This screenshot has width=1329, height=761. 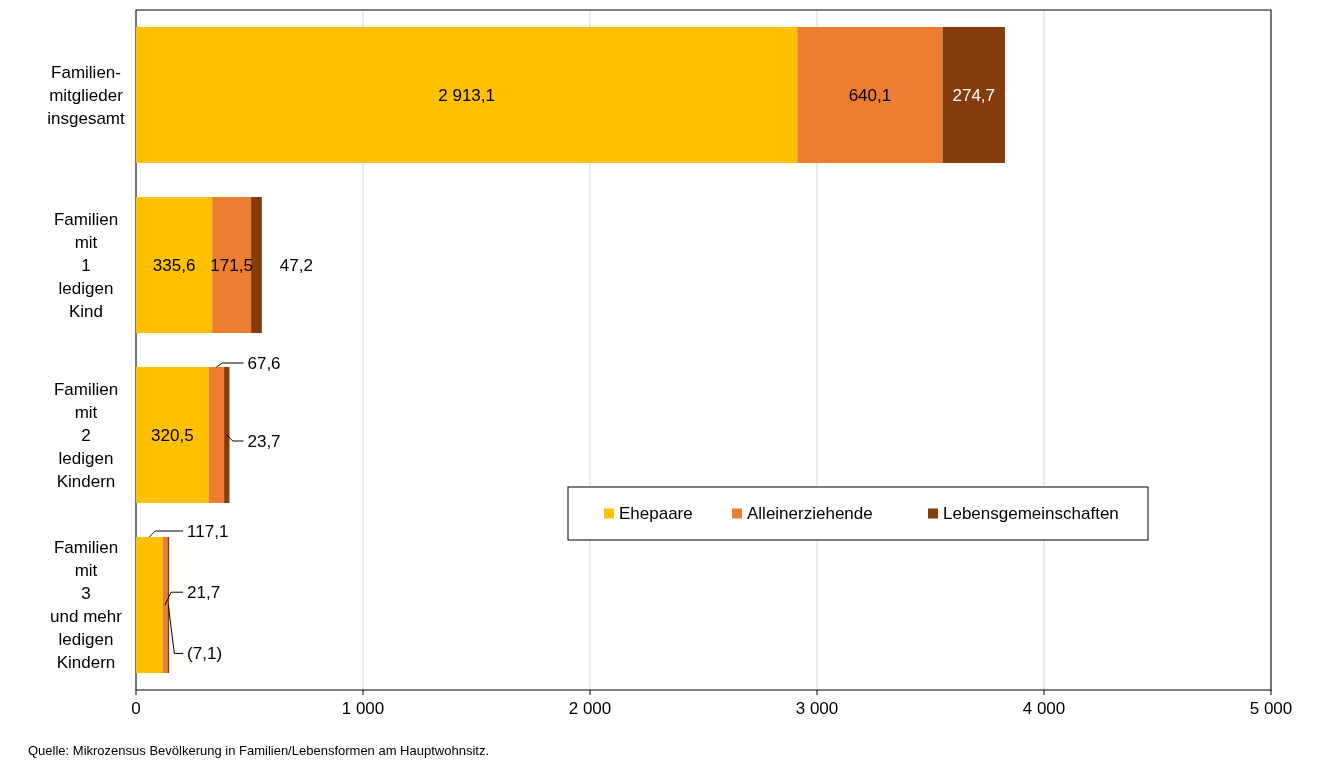 What do you see at coordinates (1031, 514) in the screenshot?
I see `legend-label: Lebensgemeinschaften` at bounding box center [1031, 514].